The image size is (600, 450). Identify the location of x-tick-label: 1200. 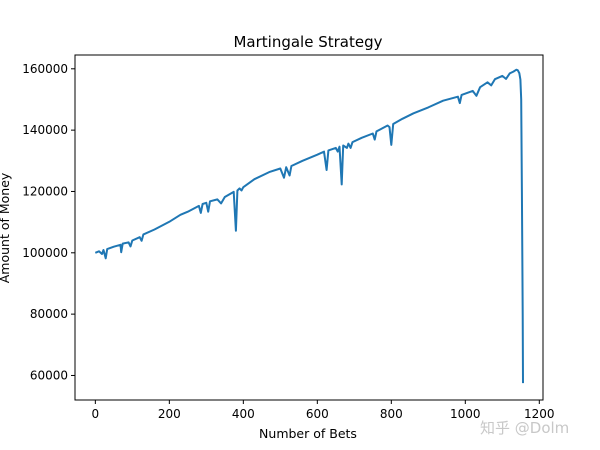
(539, 414).